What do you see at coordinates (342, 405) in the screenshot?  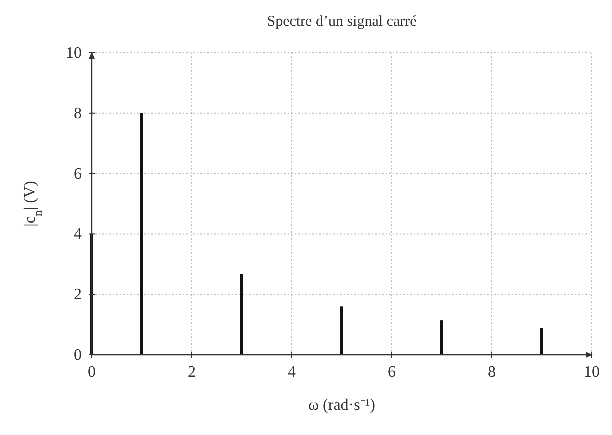 I see `x-axis-title: ω (rad·s⁻¹)` at bounding box center [342, 405].